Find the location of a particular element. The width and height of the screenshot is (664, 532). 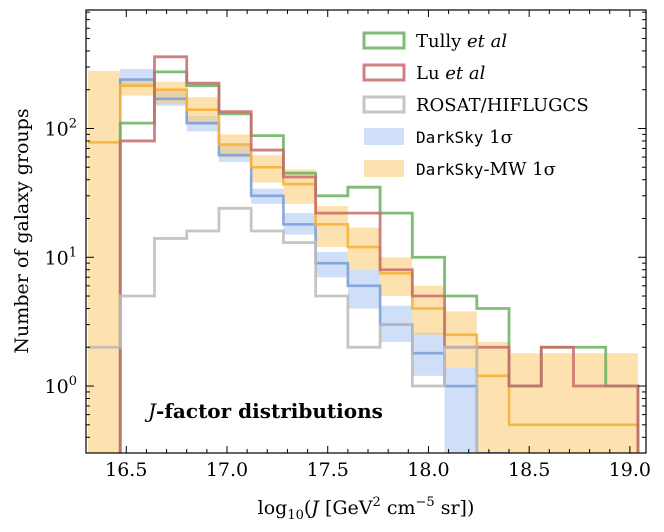

legend-label-2: ROSAT/HIFLUGCS is located at coordinates (502, 105).